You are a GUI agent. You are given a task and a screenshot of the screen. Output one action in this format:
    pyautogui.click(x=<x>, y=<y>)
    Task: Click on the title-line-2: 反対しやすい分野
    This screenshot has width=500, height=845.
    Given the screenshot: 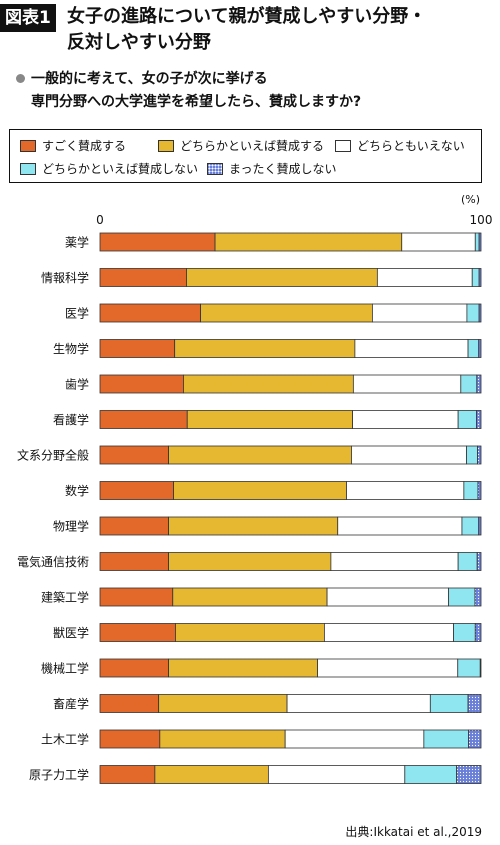 What is the action you would take?
    pyautogui.click(x=139, y=42)
    